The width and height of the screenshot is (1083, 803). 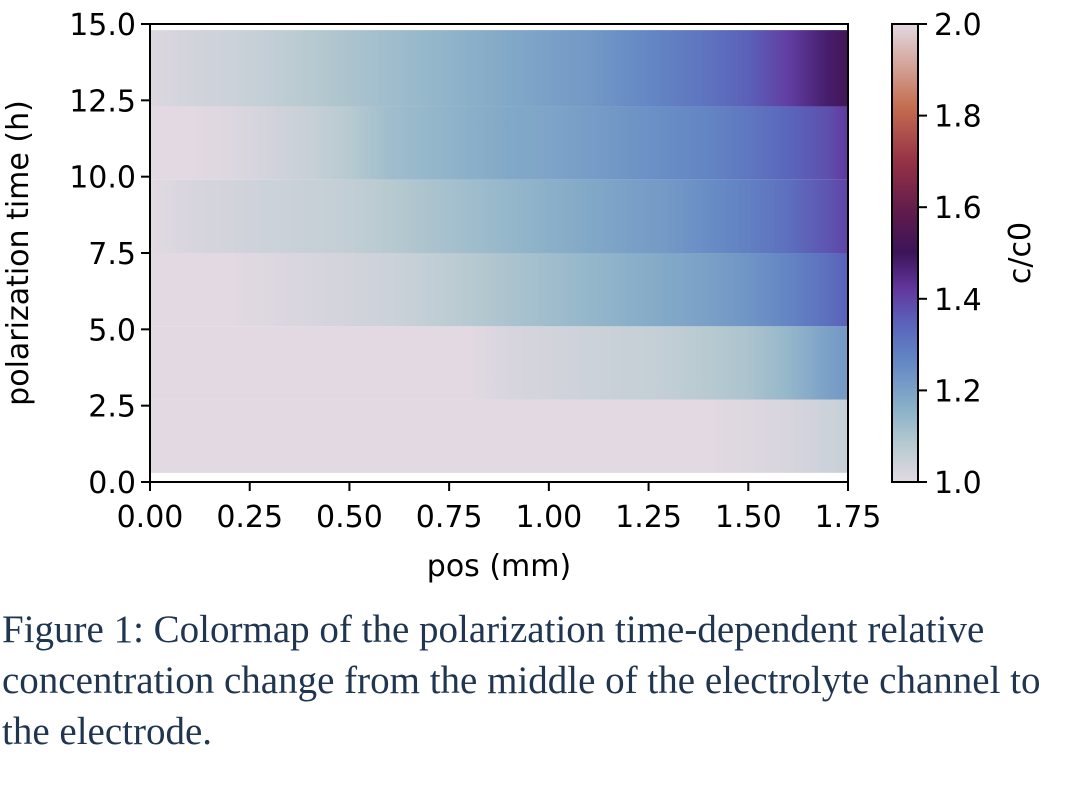 I want to click on y-tick-label: 7.5, so click(x=112, y=254).